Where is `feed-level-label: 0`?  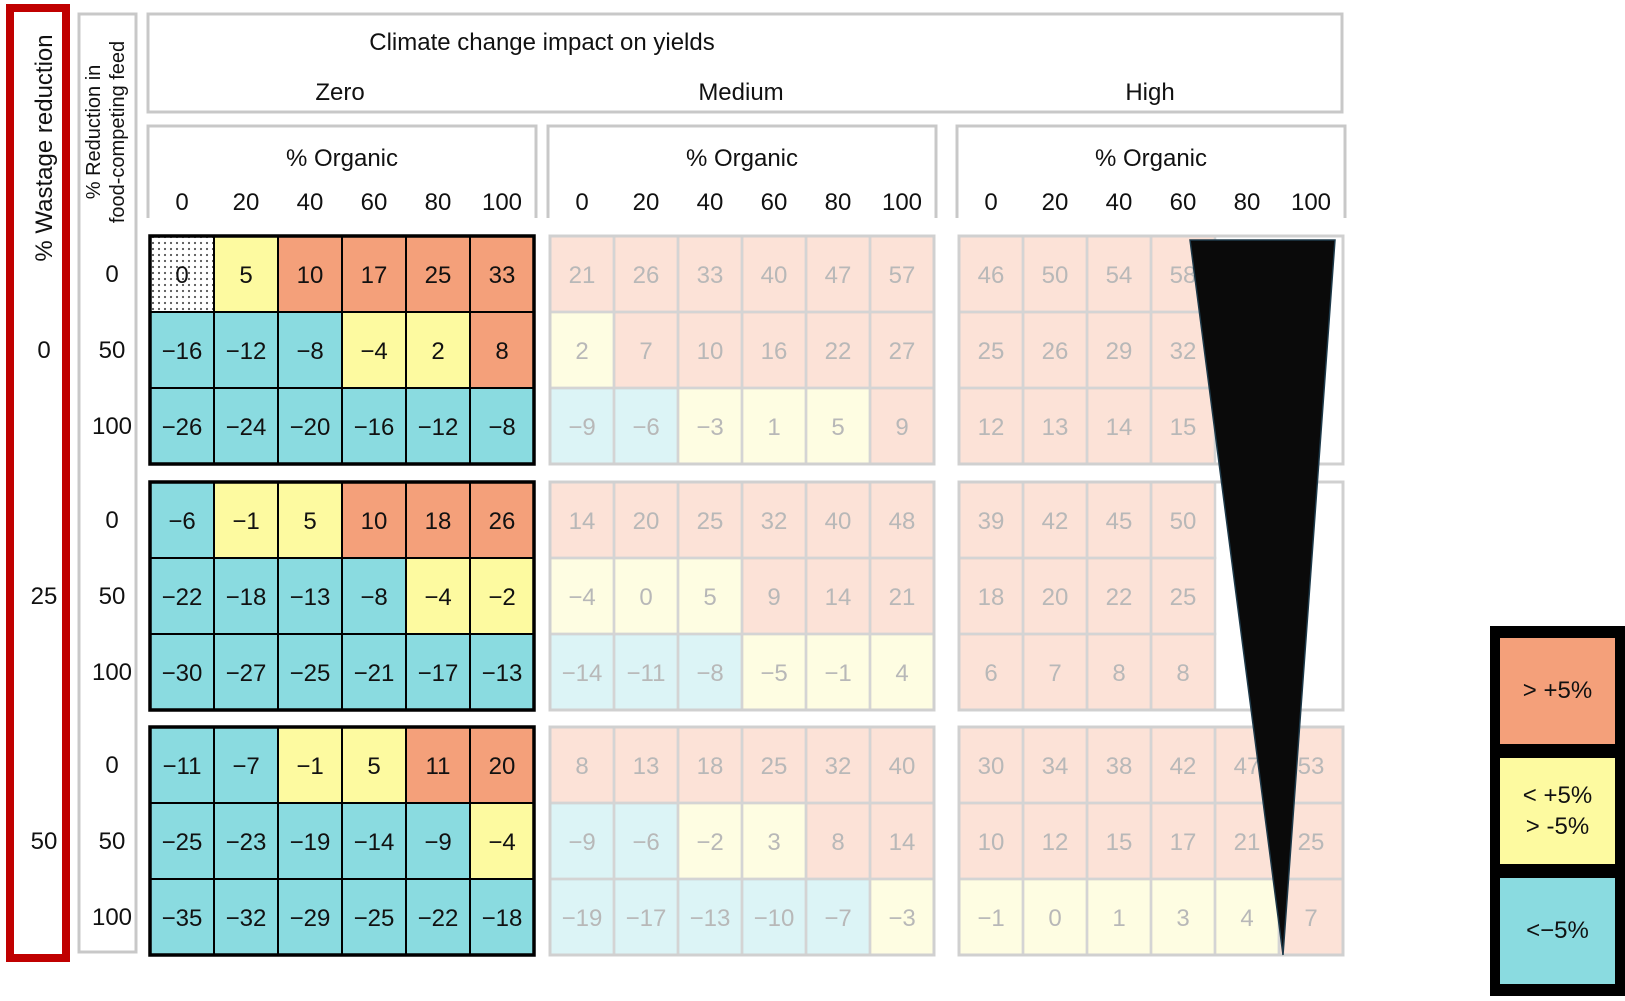
feed-level-label: 0 is located at coordinates (111, 274).